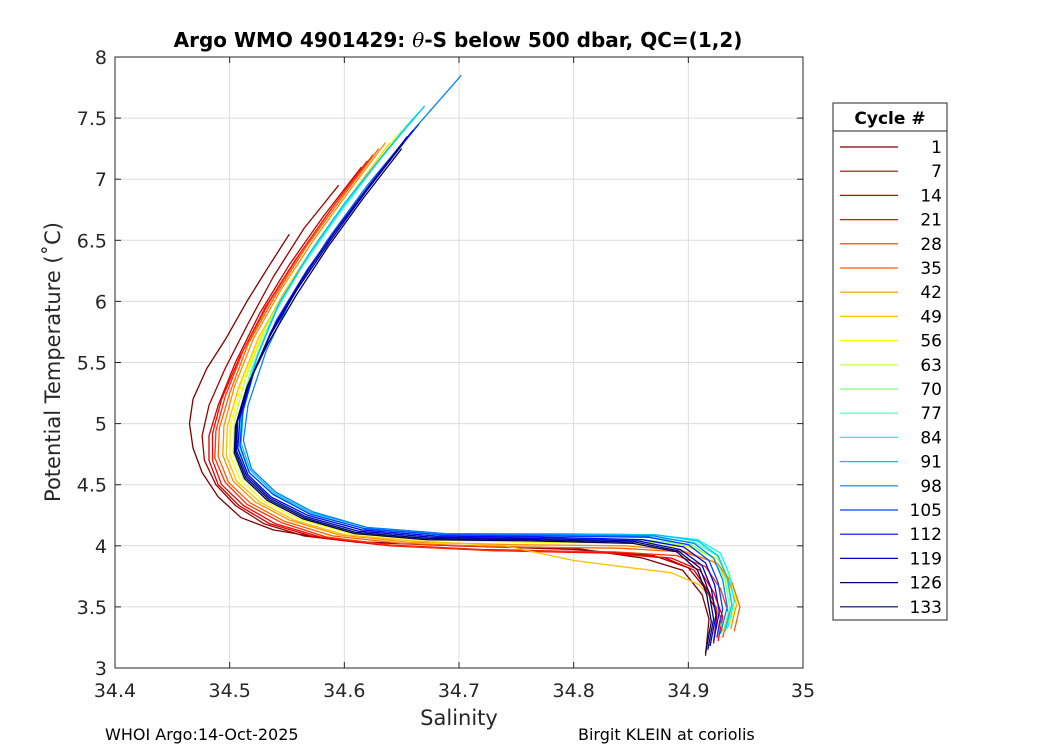 The width and height of the screenshot is (1050, 750). Describe the element at coordinates (344, 691) in the screenshot. I see `x-tick-label: 34.6` at that location.